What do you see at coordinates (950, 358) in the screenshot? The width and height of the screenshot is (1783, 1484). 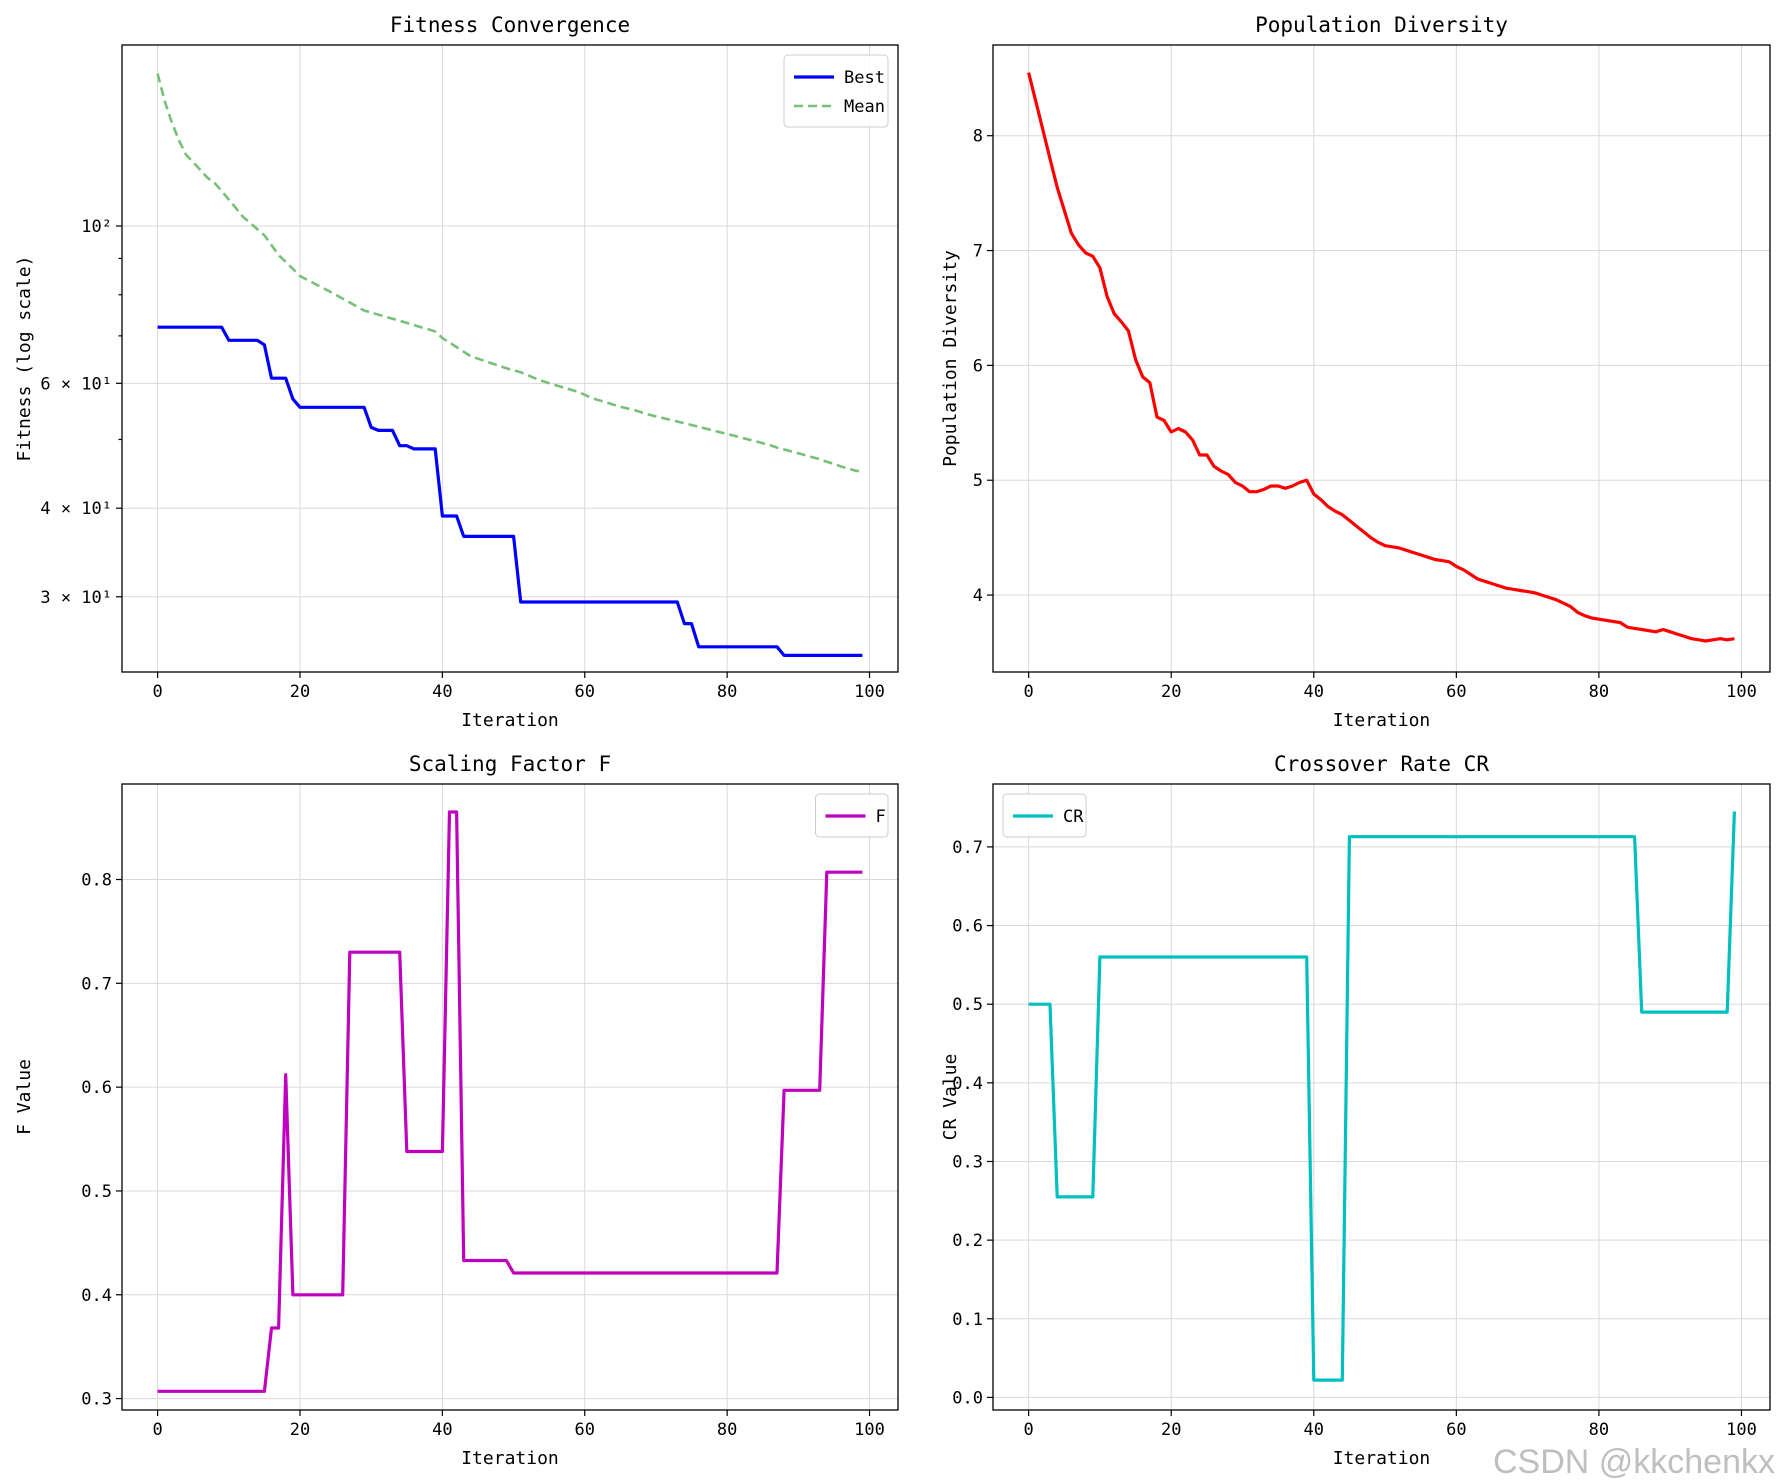 I see `y-axis-label: Population Diversity` at bounding box center [950, 358].